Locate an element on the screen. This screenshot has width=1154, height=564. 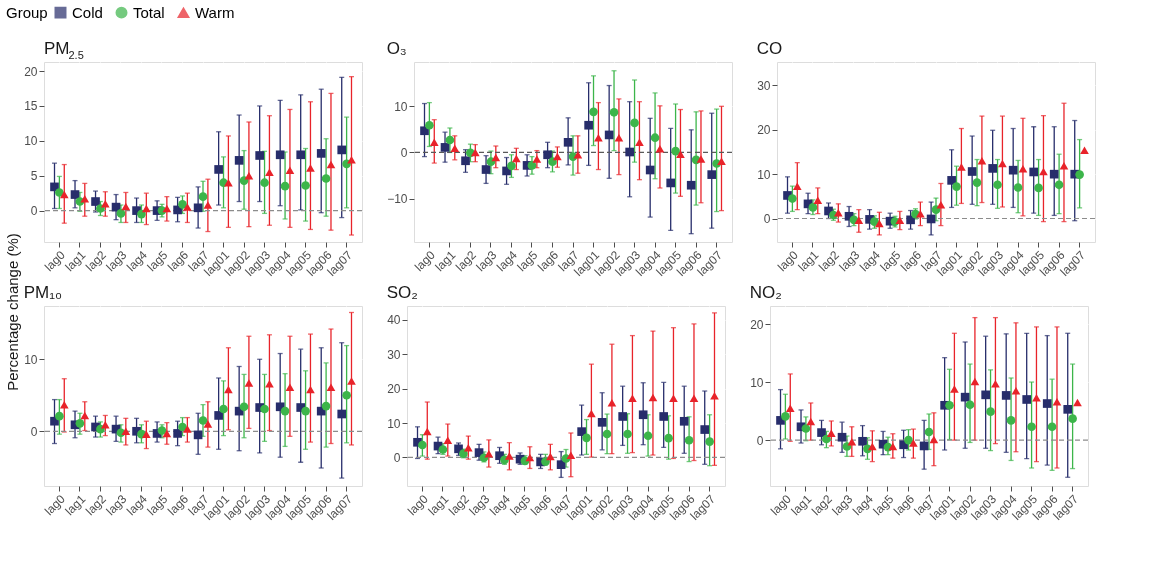
chart-title: O₃ is located at coordinates (396, 48).